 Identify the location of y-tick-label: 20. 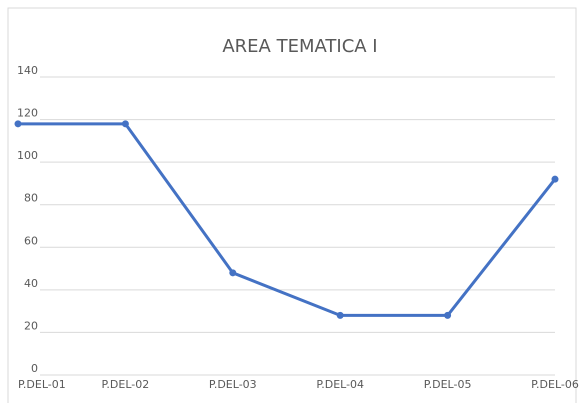
(31, 325).